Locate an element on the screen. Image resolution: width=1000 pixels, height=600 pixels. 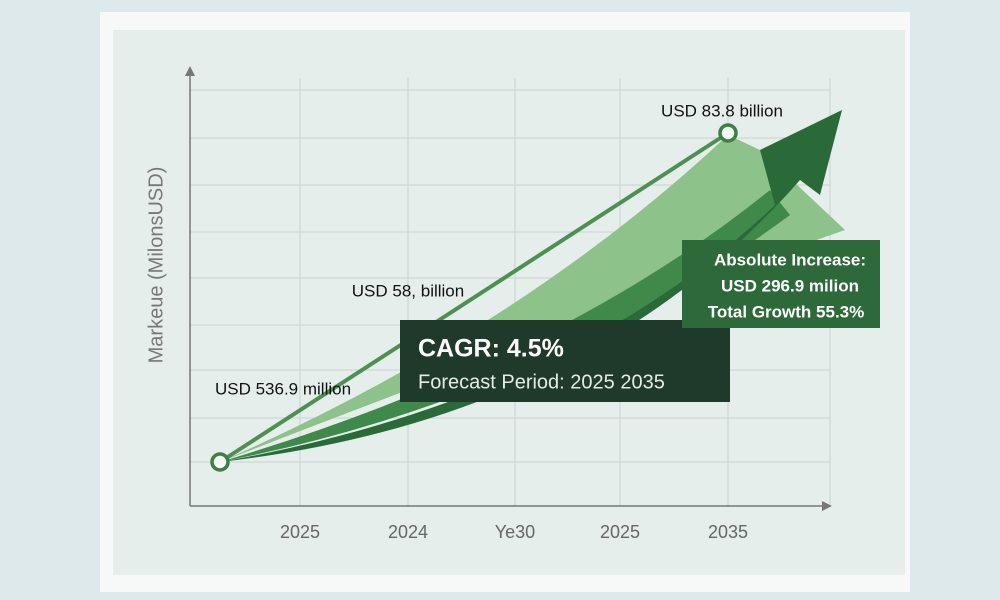
y-axis-arrow is located at coordinates (190, 71).